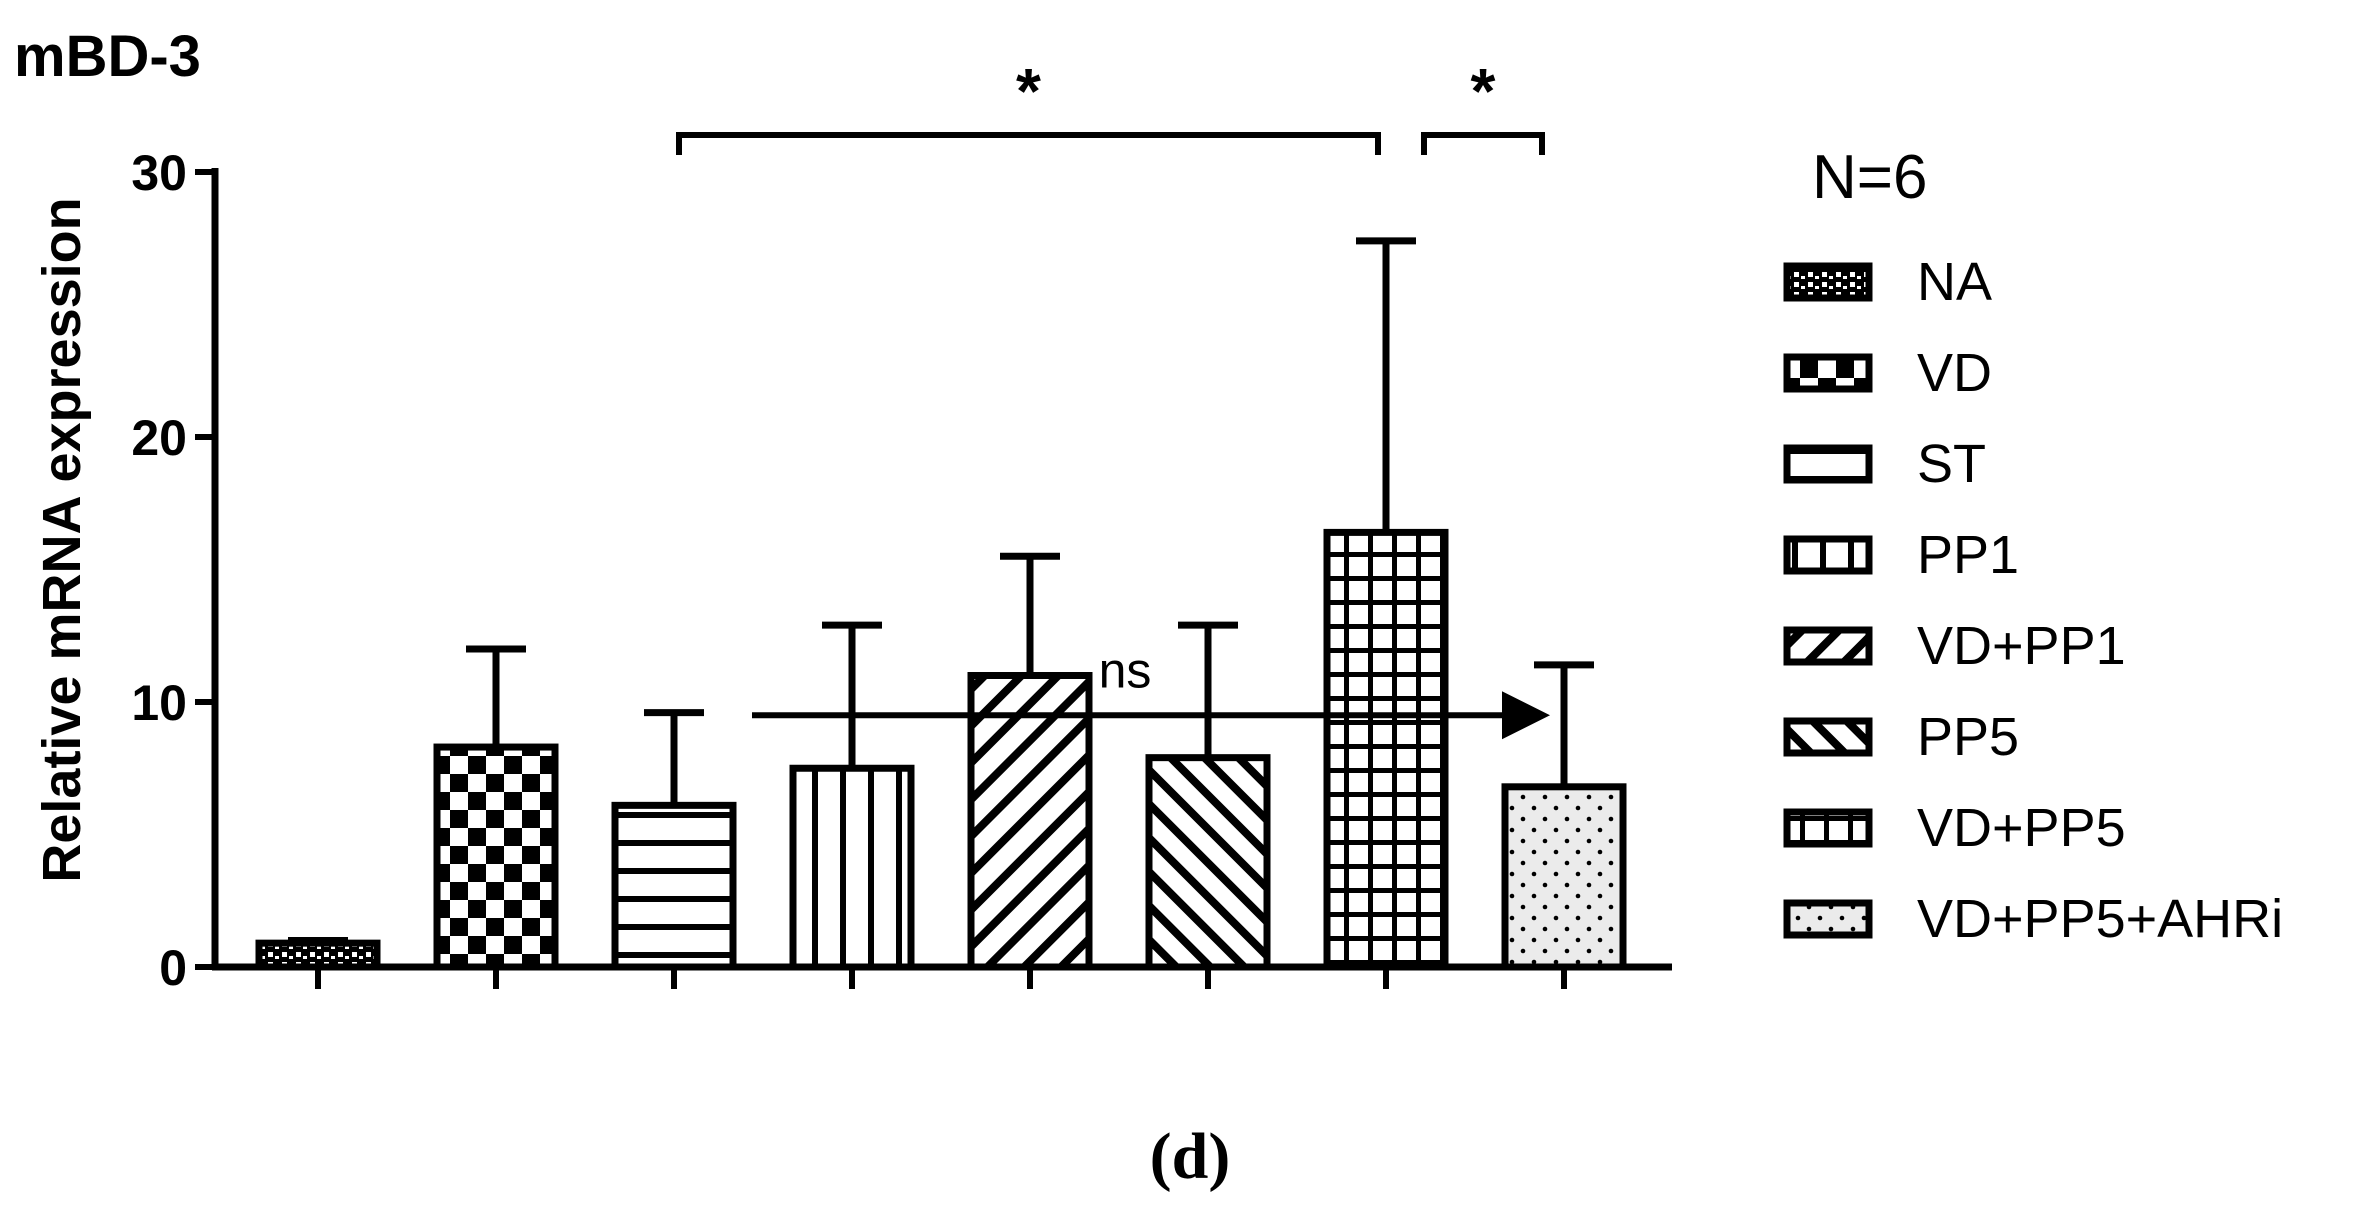  I want to click on figure-caption: (d), so click(1190, 1156).